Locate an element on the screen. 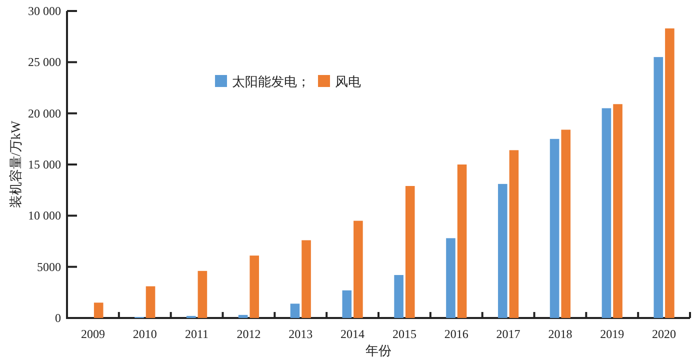  x-tick-label: 2020 is located at coordinates (664, 334).